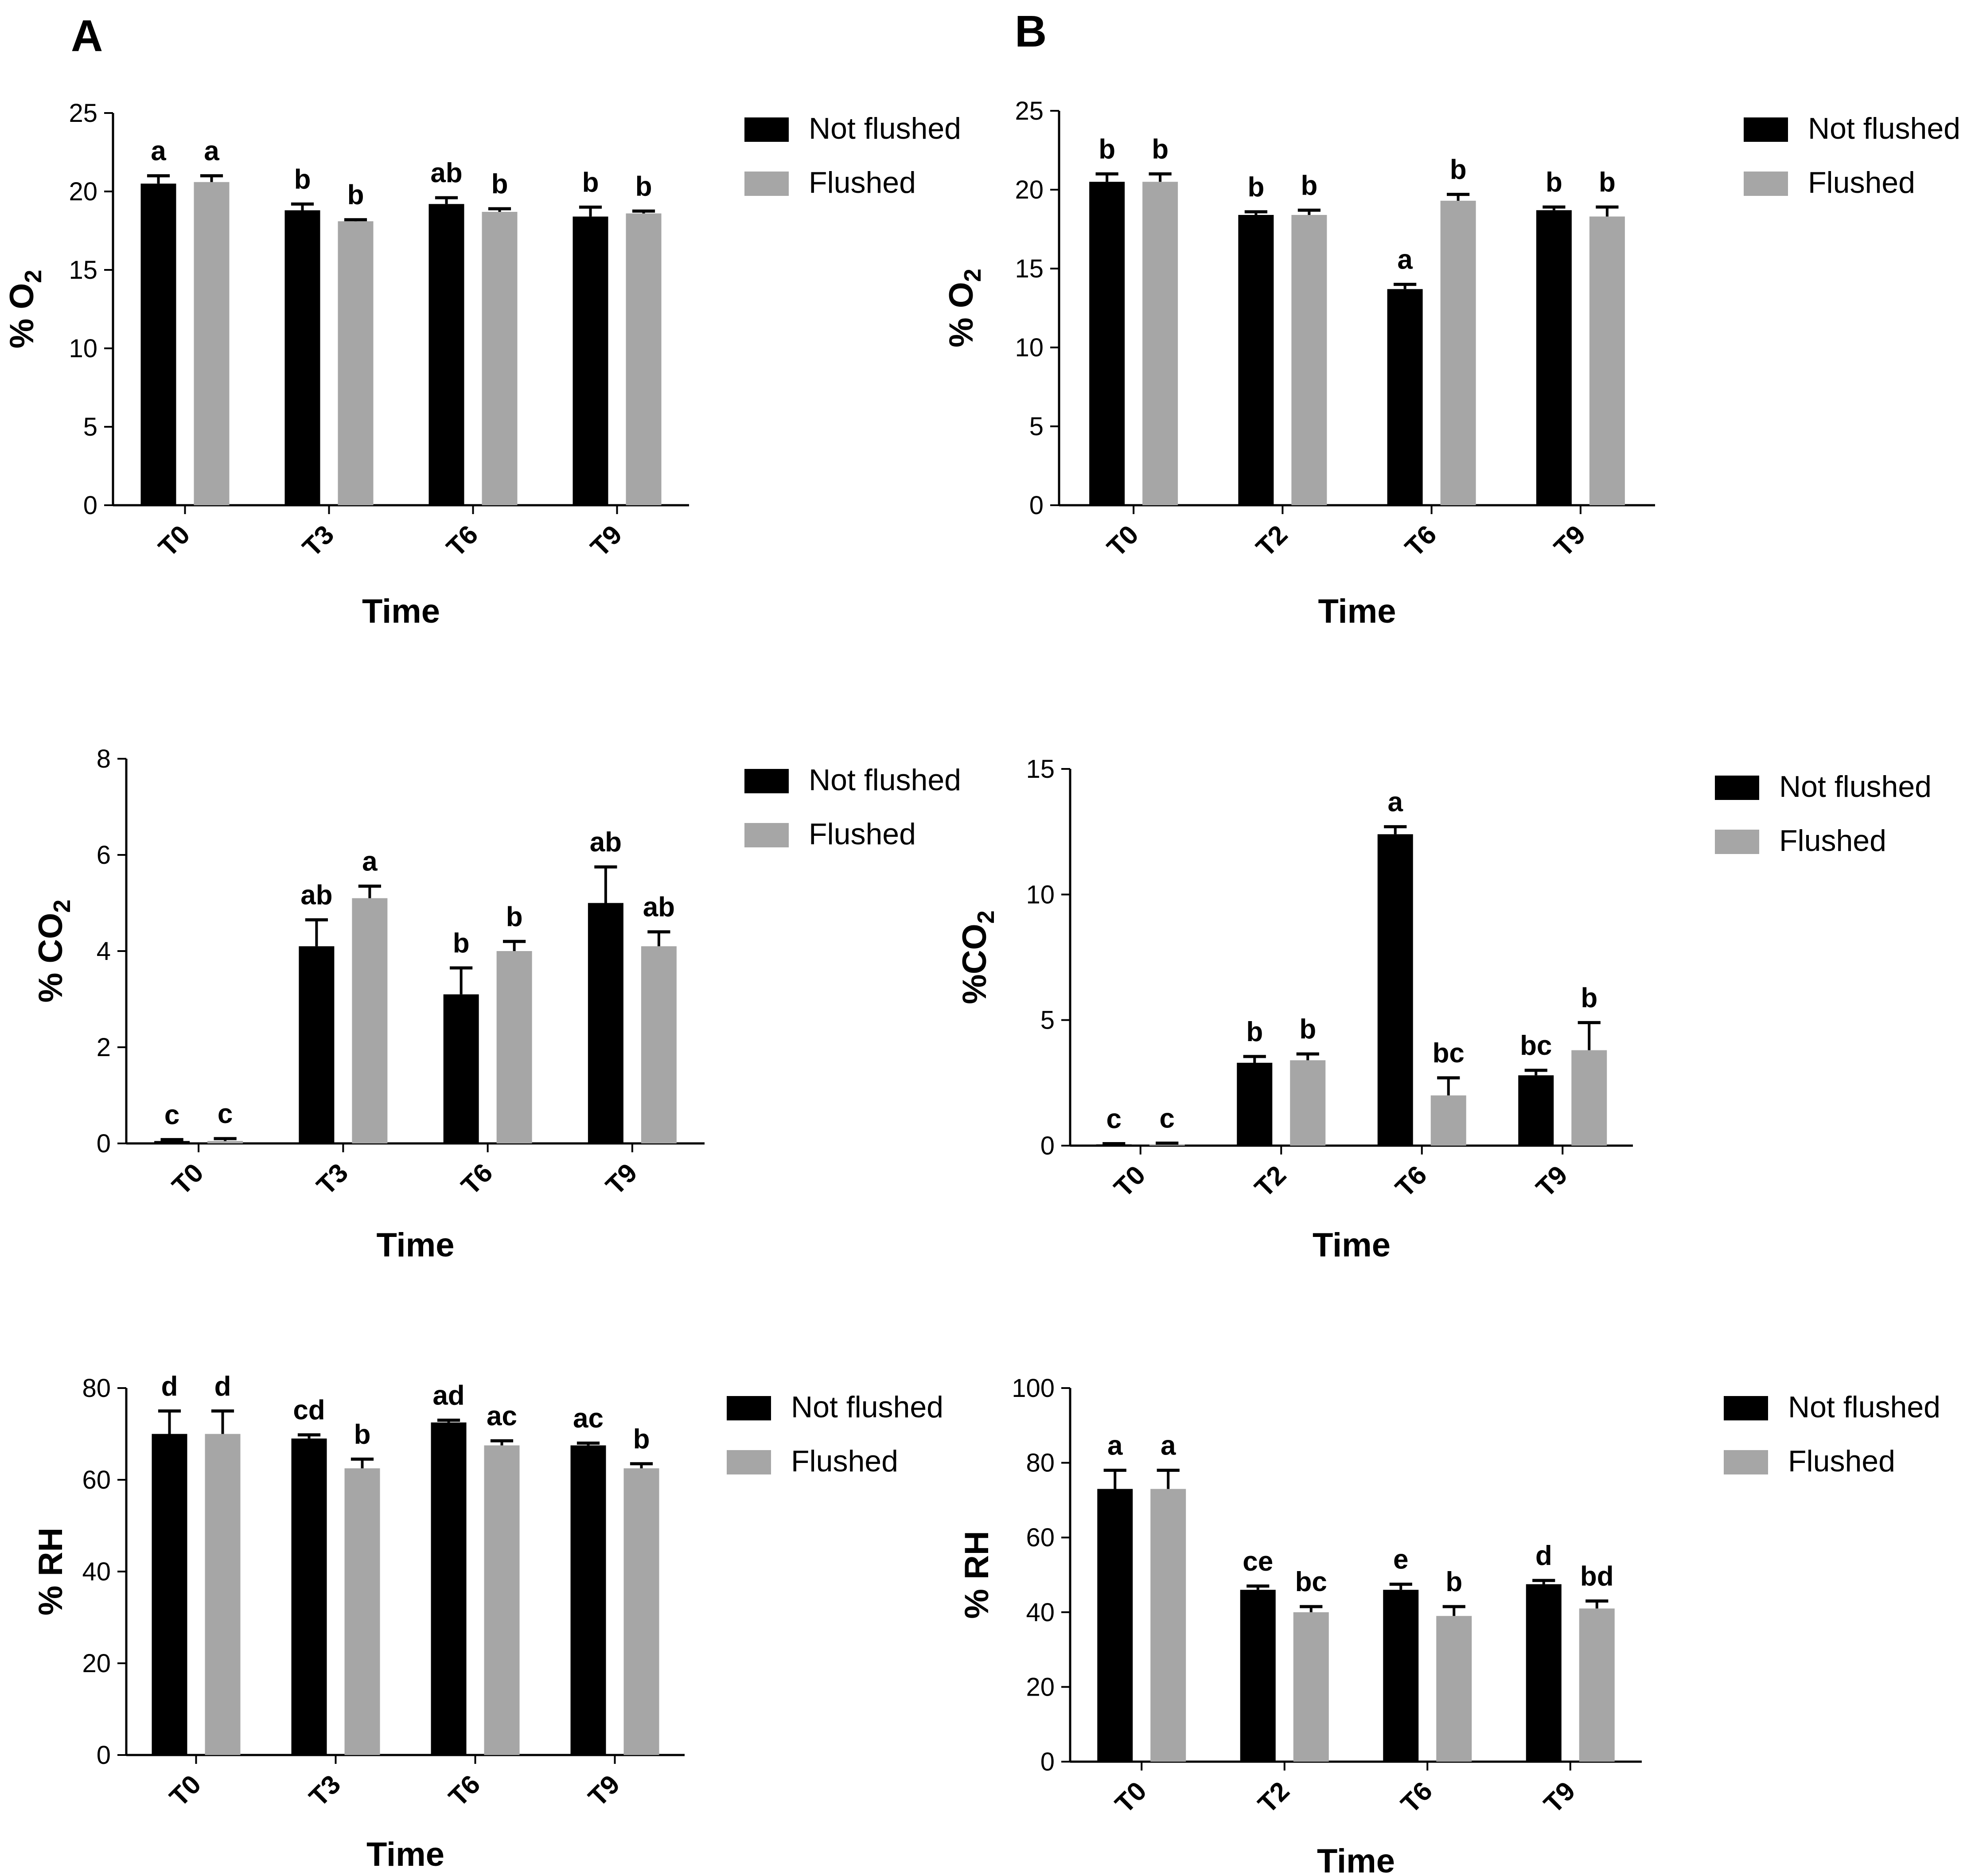 The image size is (1975, 1876). I want to click on y-tick-label: 8, so click(104, 759).